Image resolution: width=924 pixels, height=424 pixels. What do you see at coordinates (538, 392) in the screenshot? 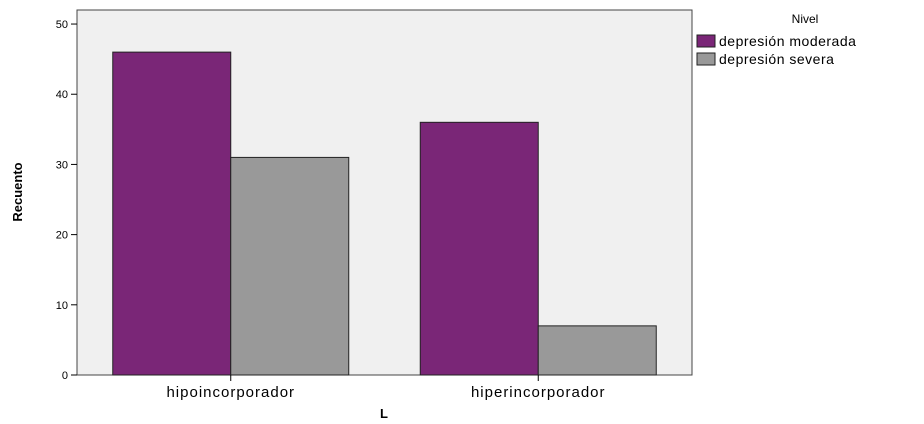
I see `x-category-label: hiperincorporador` at bounding box center [538, 392].